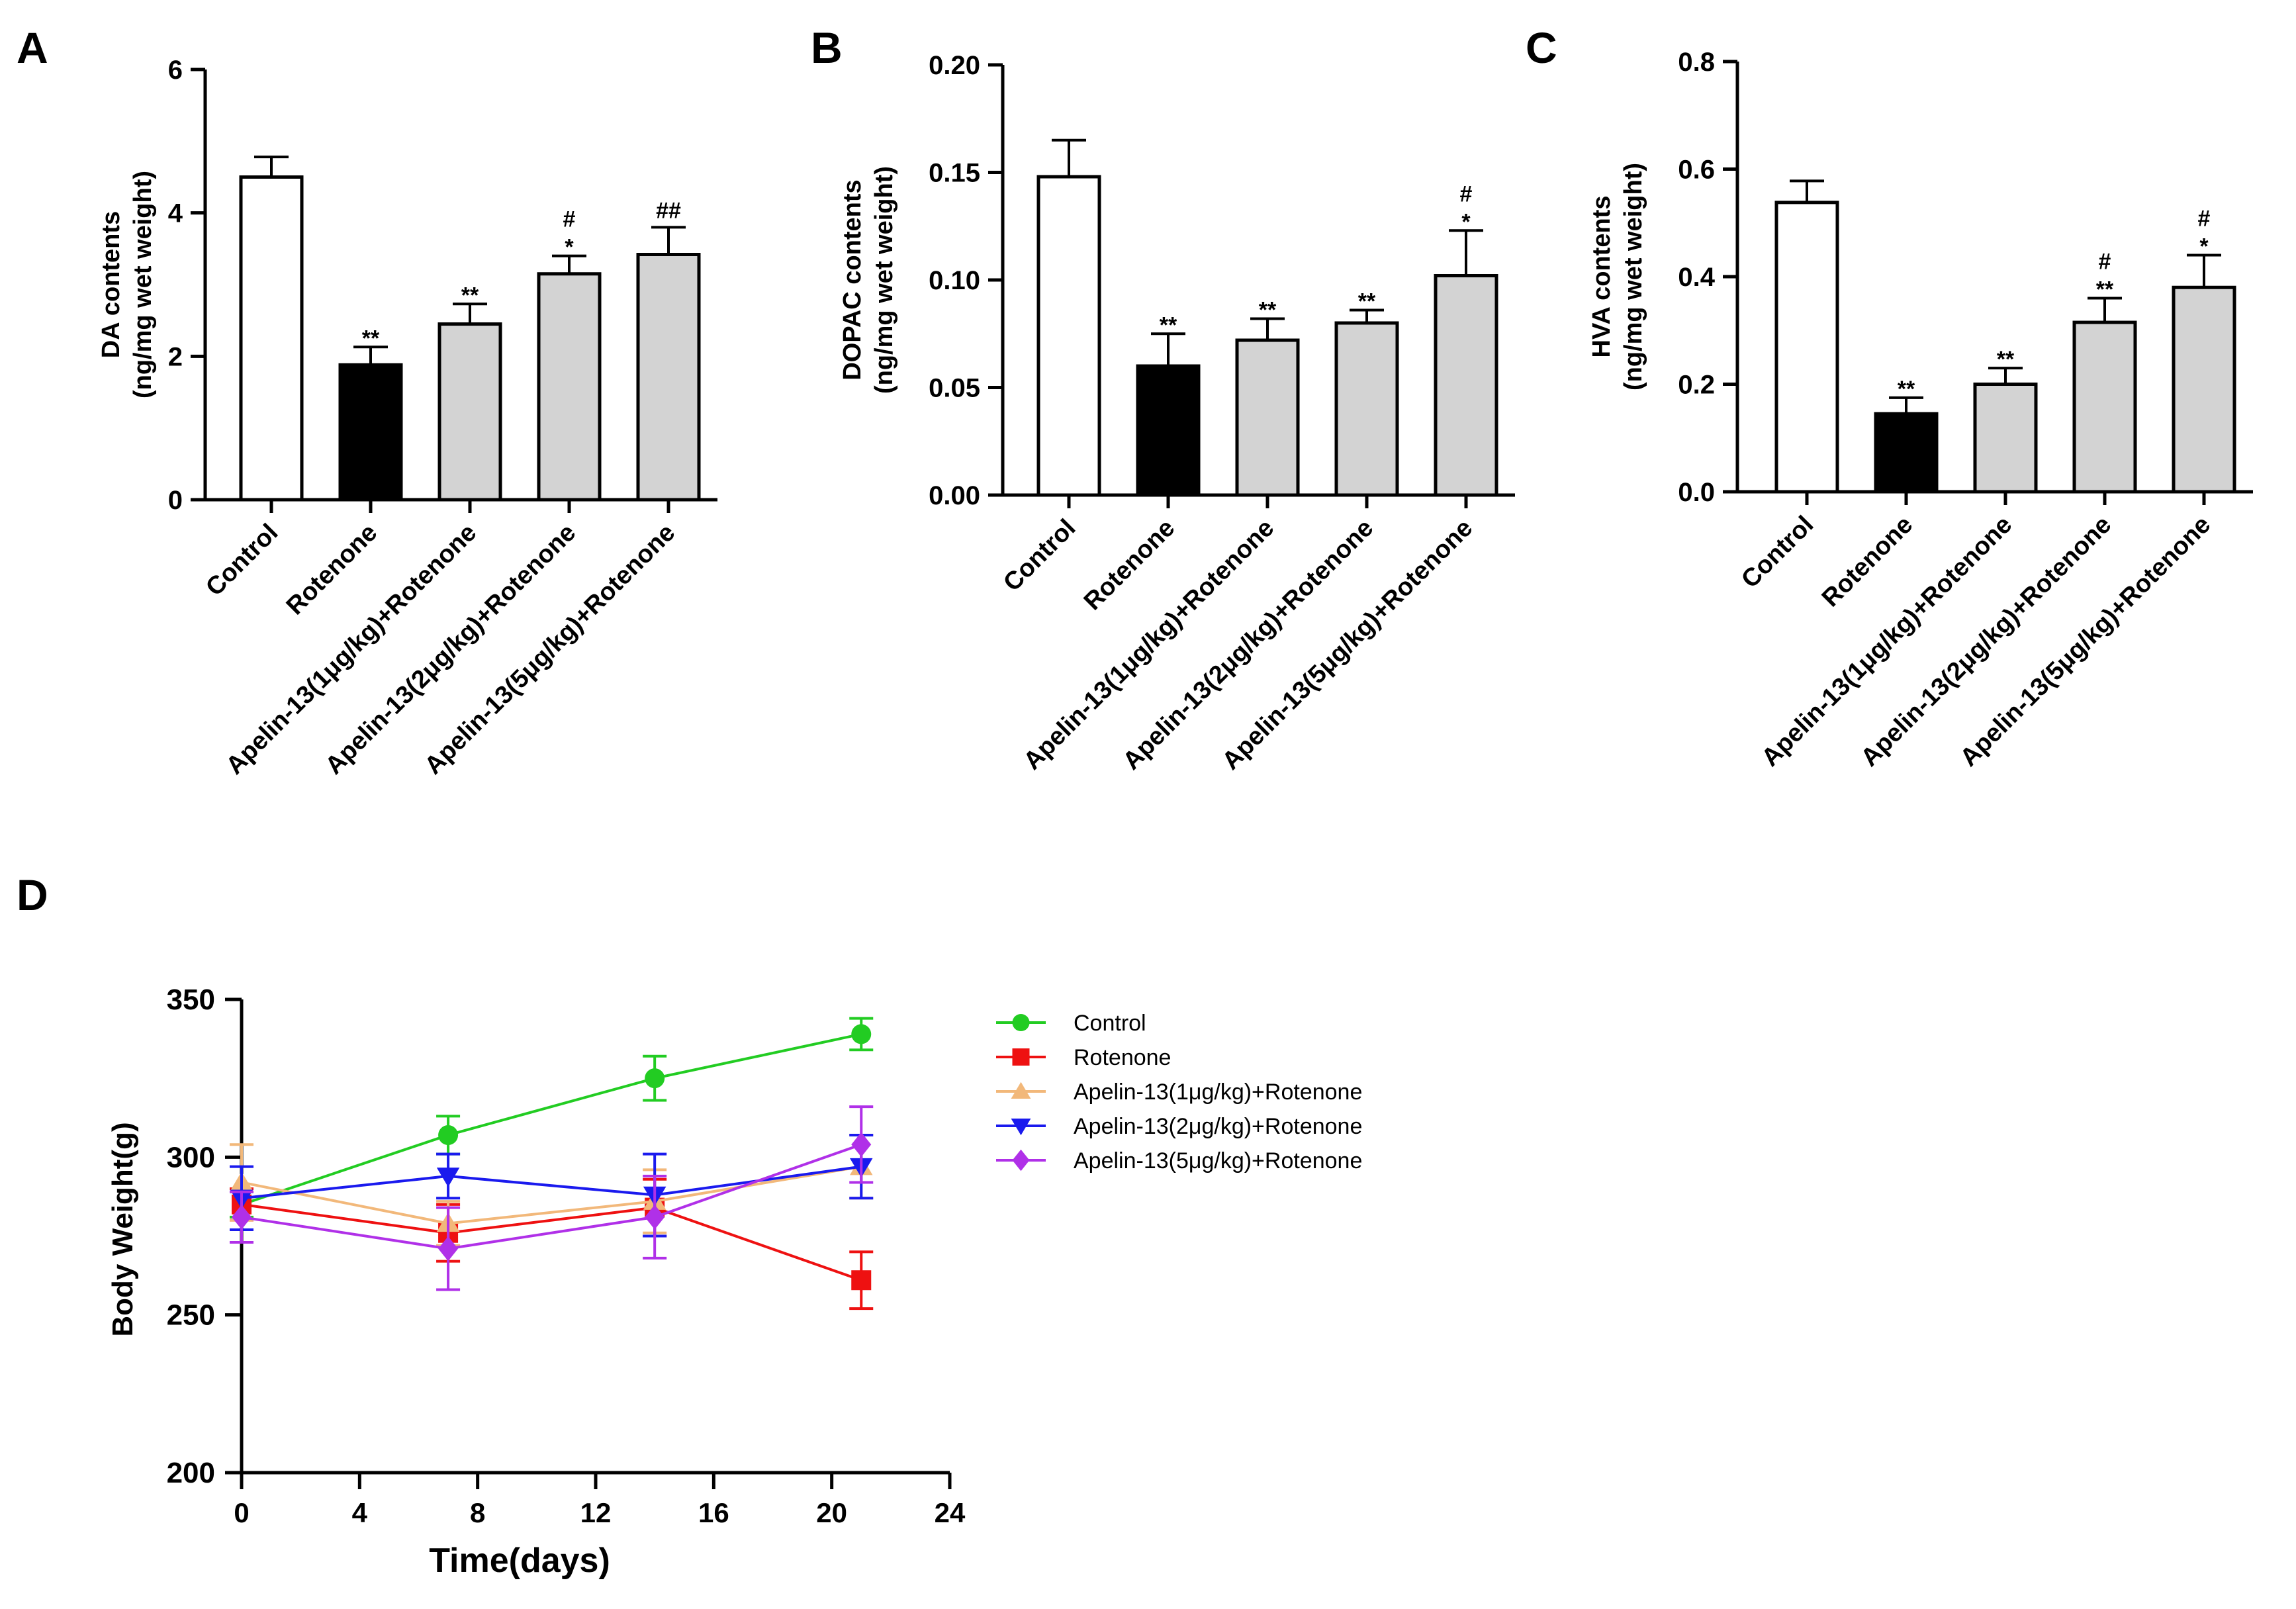 Image resolution: width=2296 pixels, height=1609 pixels. I want to click on y-tick-label: 0.8, so click(1696, 62).